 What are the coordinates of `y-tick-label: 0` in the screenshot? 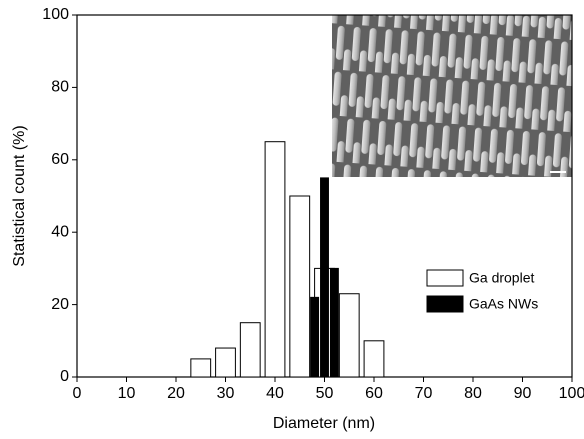 It's located at (64, 376).